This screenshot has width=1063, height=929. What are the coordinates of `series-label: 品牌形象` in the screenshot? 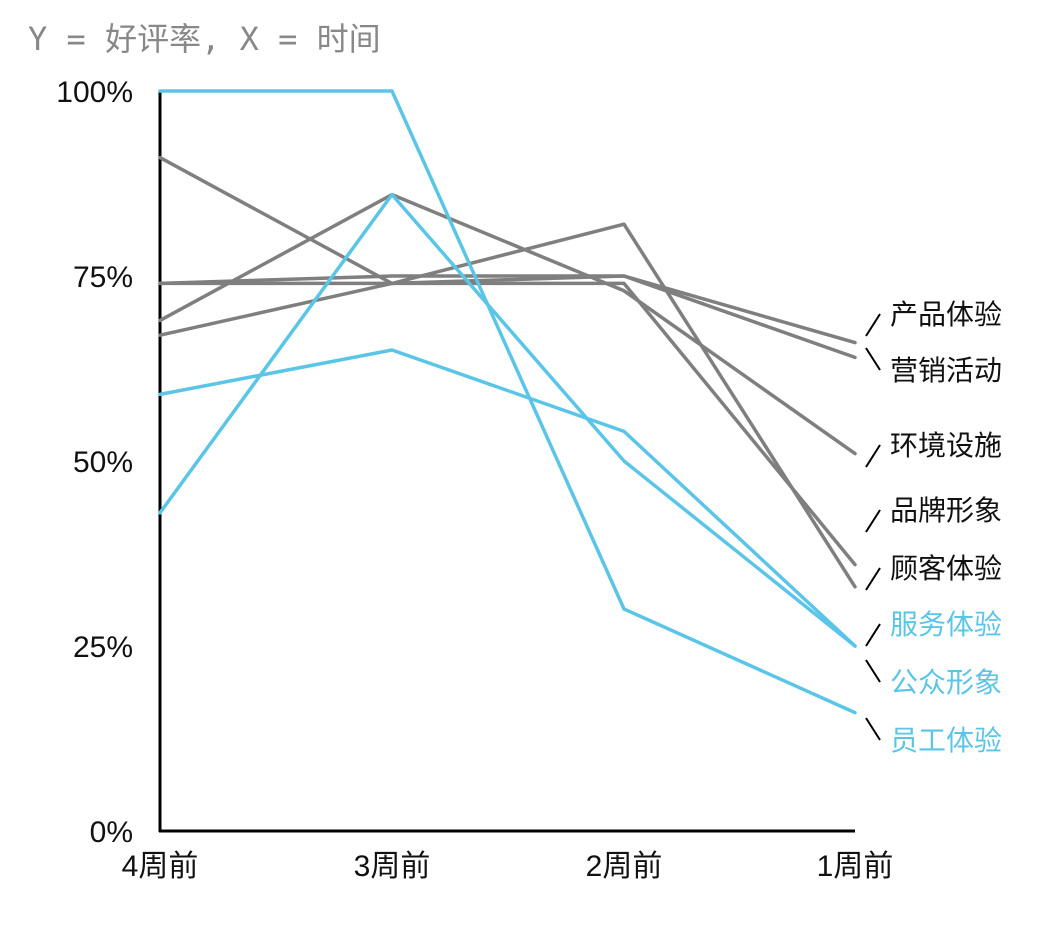 It's located at (946, 510).